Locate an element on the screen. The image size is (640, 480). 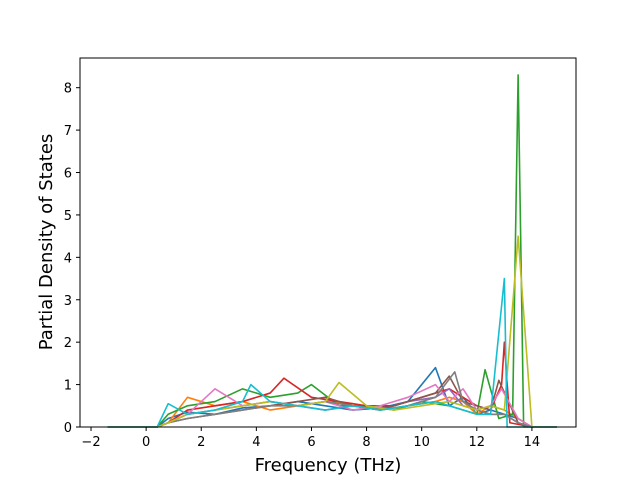
y-tick-label: 1 is located at coordinates (68, 386).